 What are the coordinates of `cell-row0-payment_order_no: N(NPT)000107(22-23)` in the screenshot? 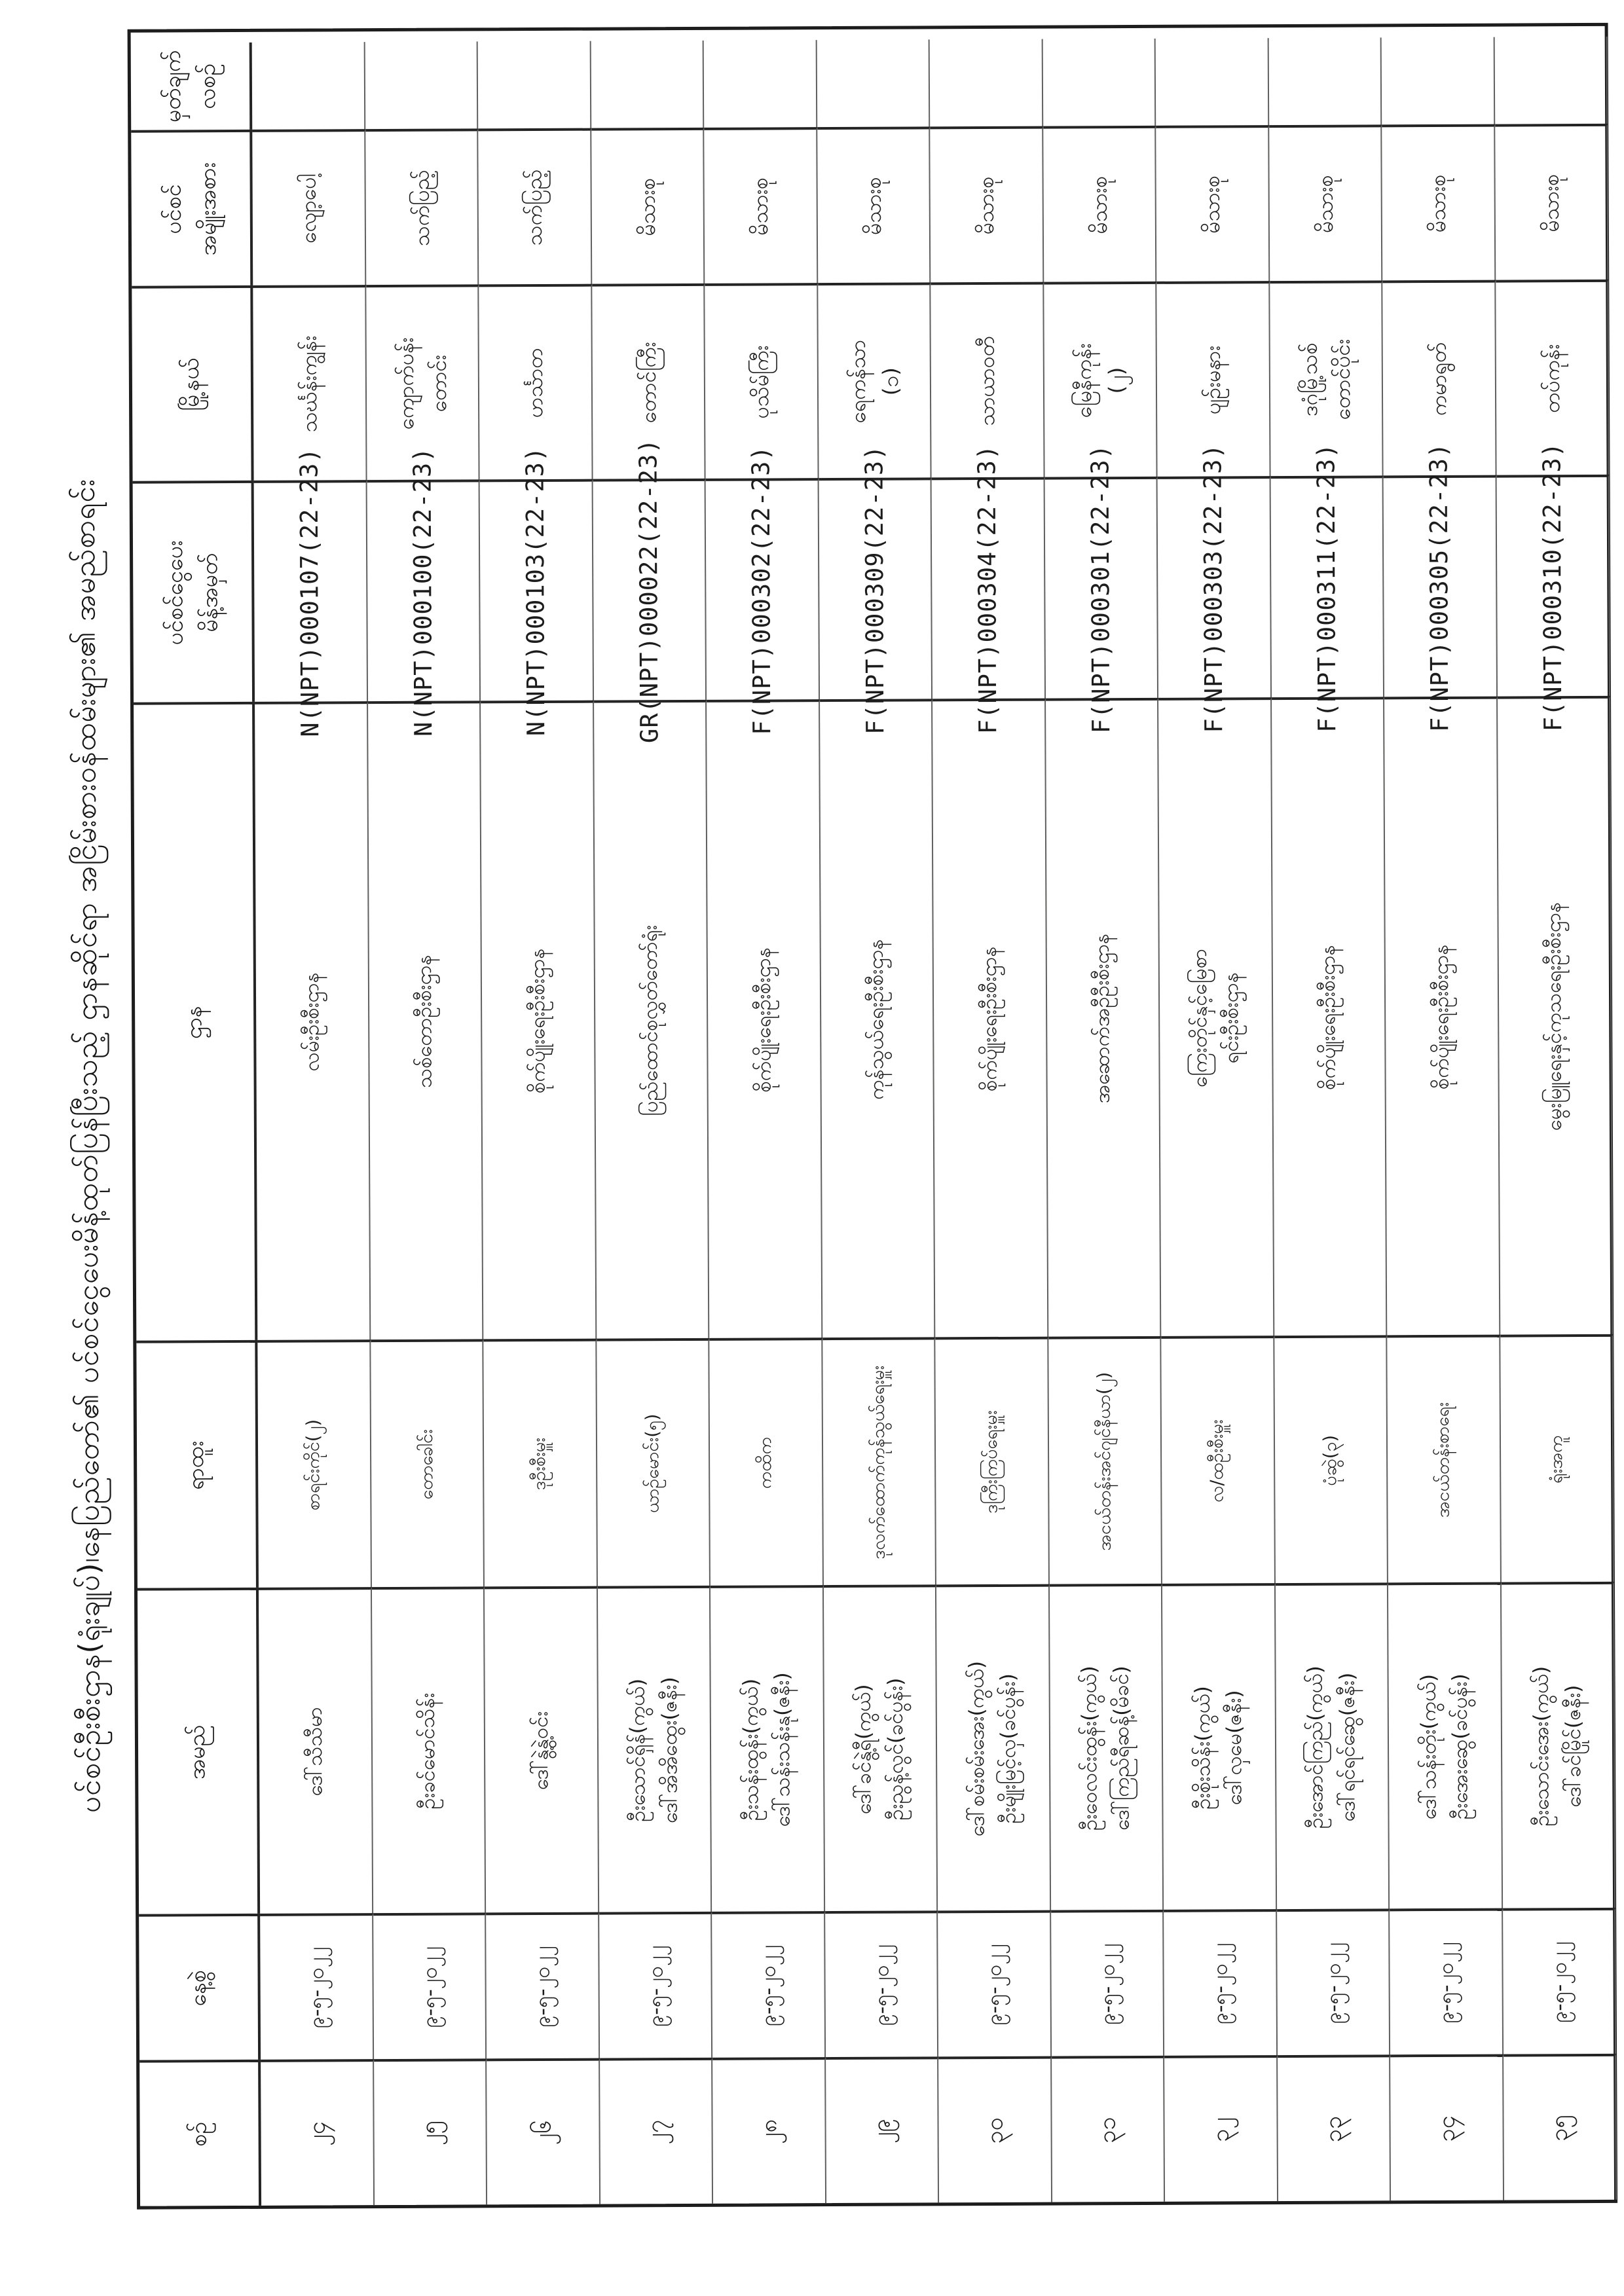 It's located at (310, 592).